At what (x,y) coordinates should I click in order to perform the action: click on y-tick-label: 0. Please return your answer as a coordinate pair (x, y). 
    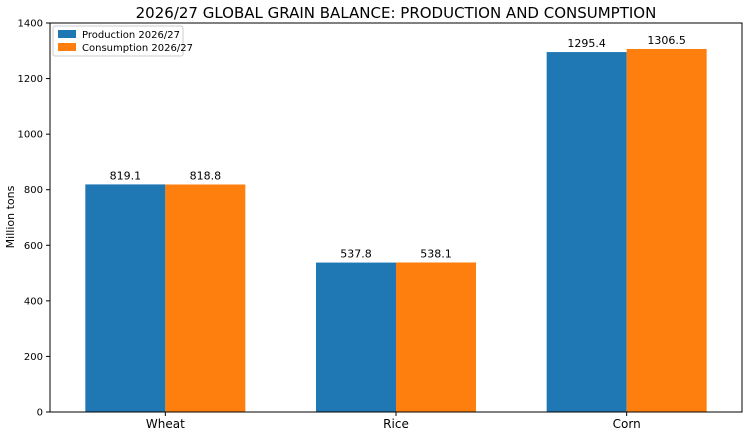
    Looking at the image, I should click on (40, 413).